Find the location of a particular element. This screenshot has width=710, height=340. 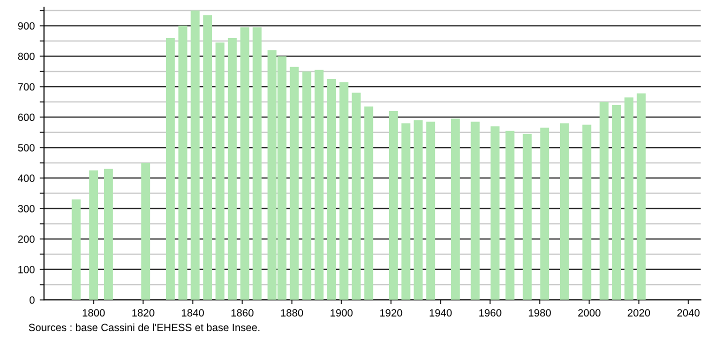

x-tick-label: 2020 is located at coordinates (639, 313).